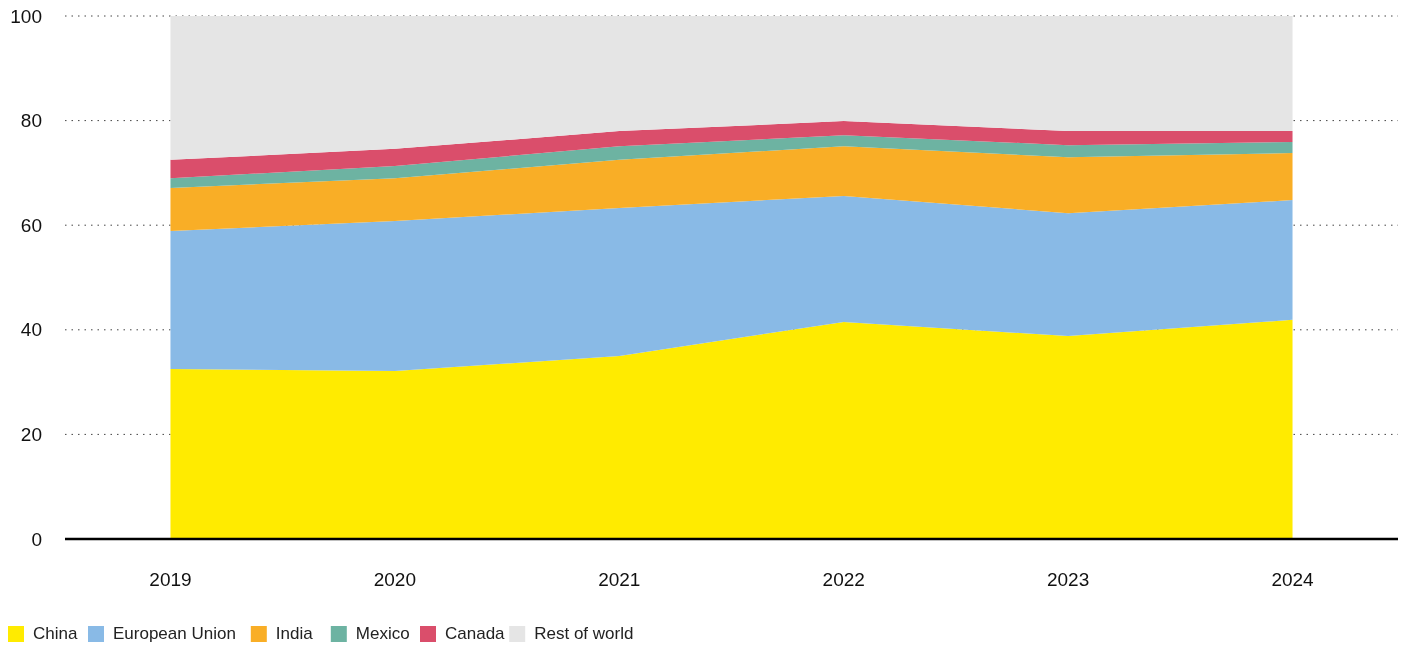 The image size is (1422, 648). What do you see at coordinates (619, 579) in the screenshot?
I see `x-tick-label: 2021` at bounding box center [619, 579].